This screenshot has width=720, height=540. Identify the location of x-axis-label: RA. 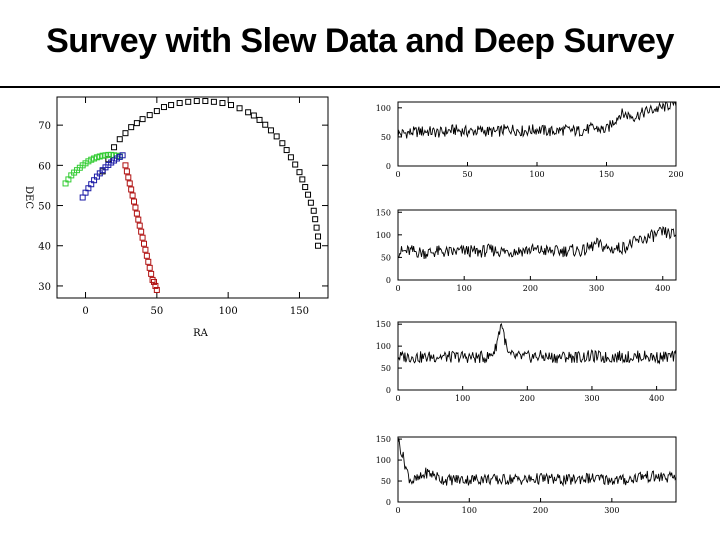
(201, 333).